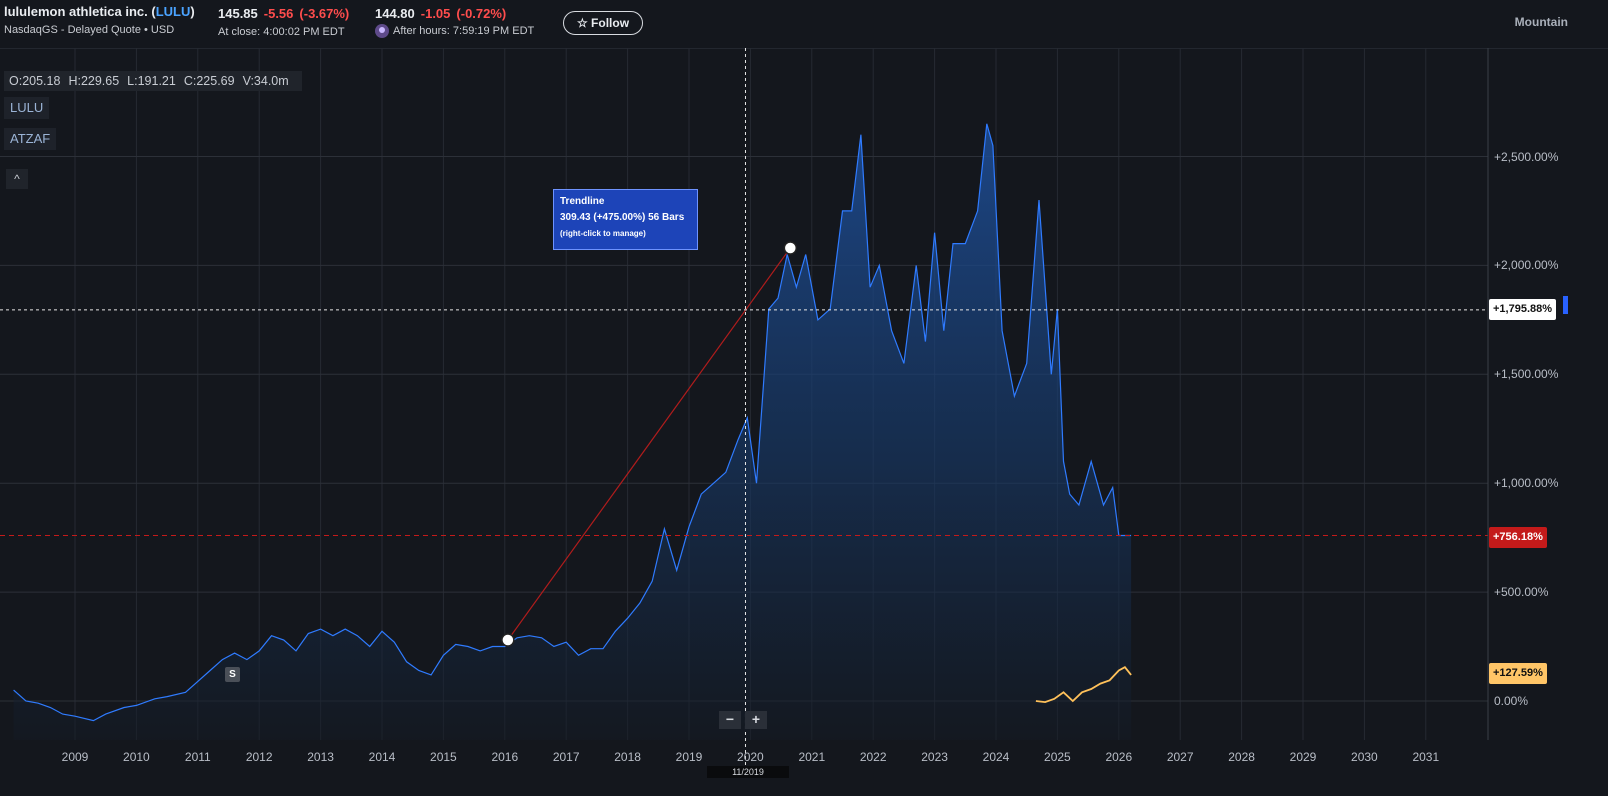  Describe the element at coordinates (27, 108) in the screenshot. I see `legend-symbol-lulu: LULU` at that location.